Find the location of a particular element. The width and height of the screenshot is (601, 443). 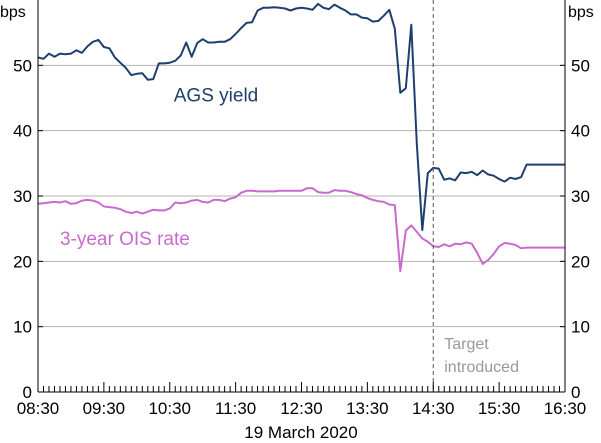

series-label-3-year-ois-rate: 3-year OIS rate is located at coordinates (125, 239).